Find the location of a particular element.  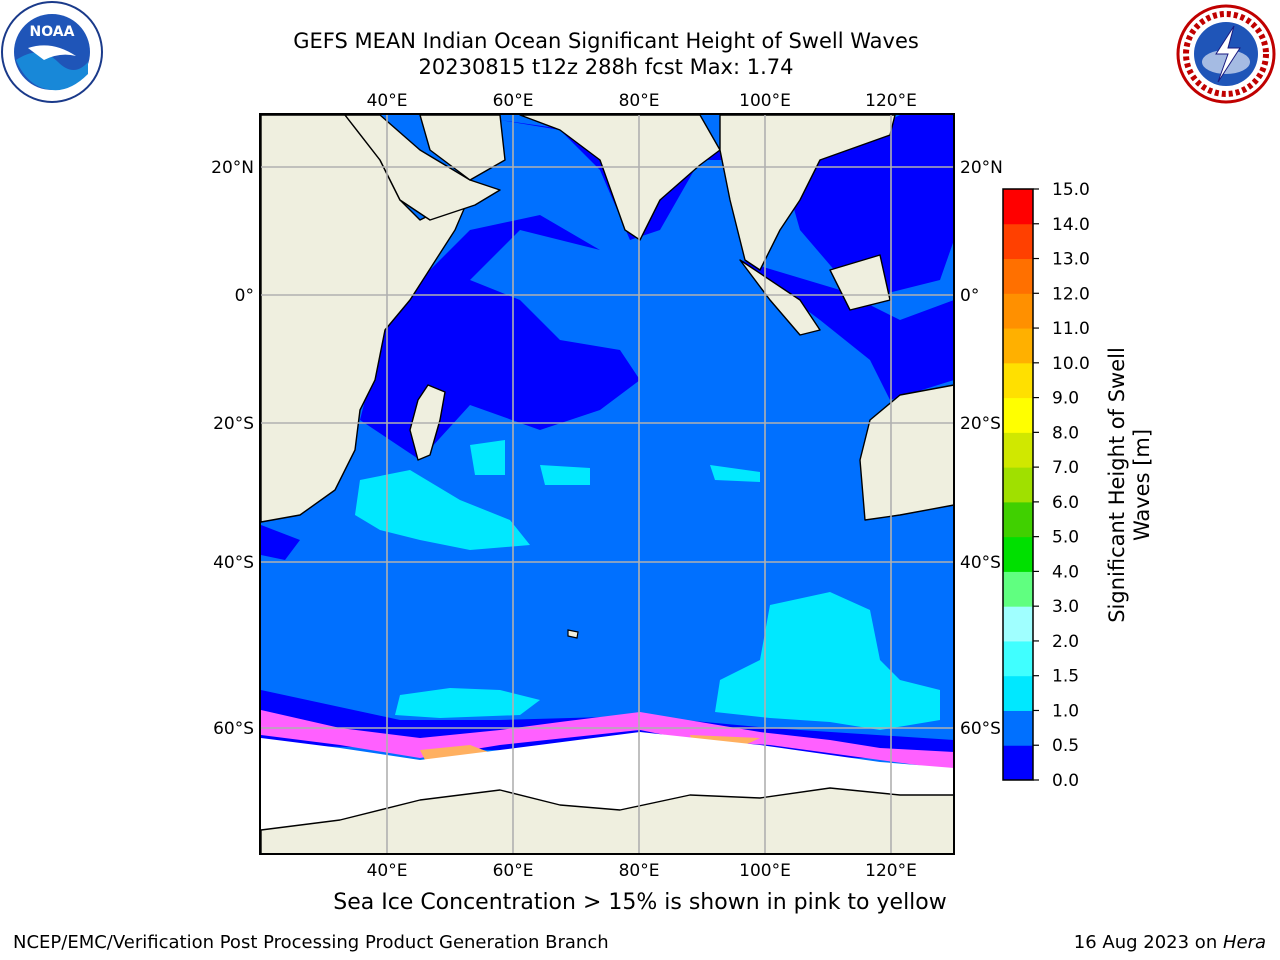

colorbar-tick-label: 1.0 is located at coordinates (1065, 711).